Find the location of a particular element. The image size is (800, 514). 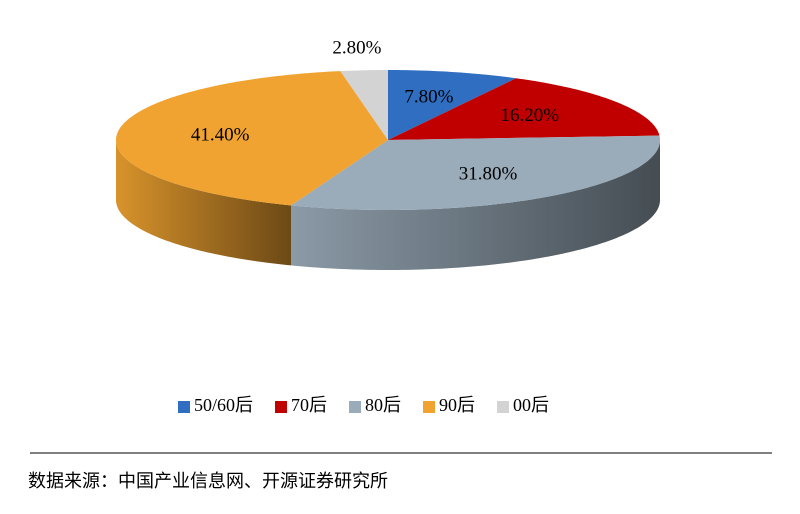

legend-label: 70后 is located at coordinates (309, 405).